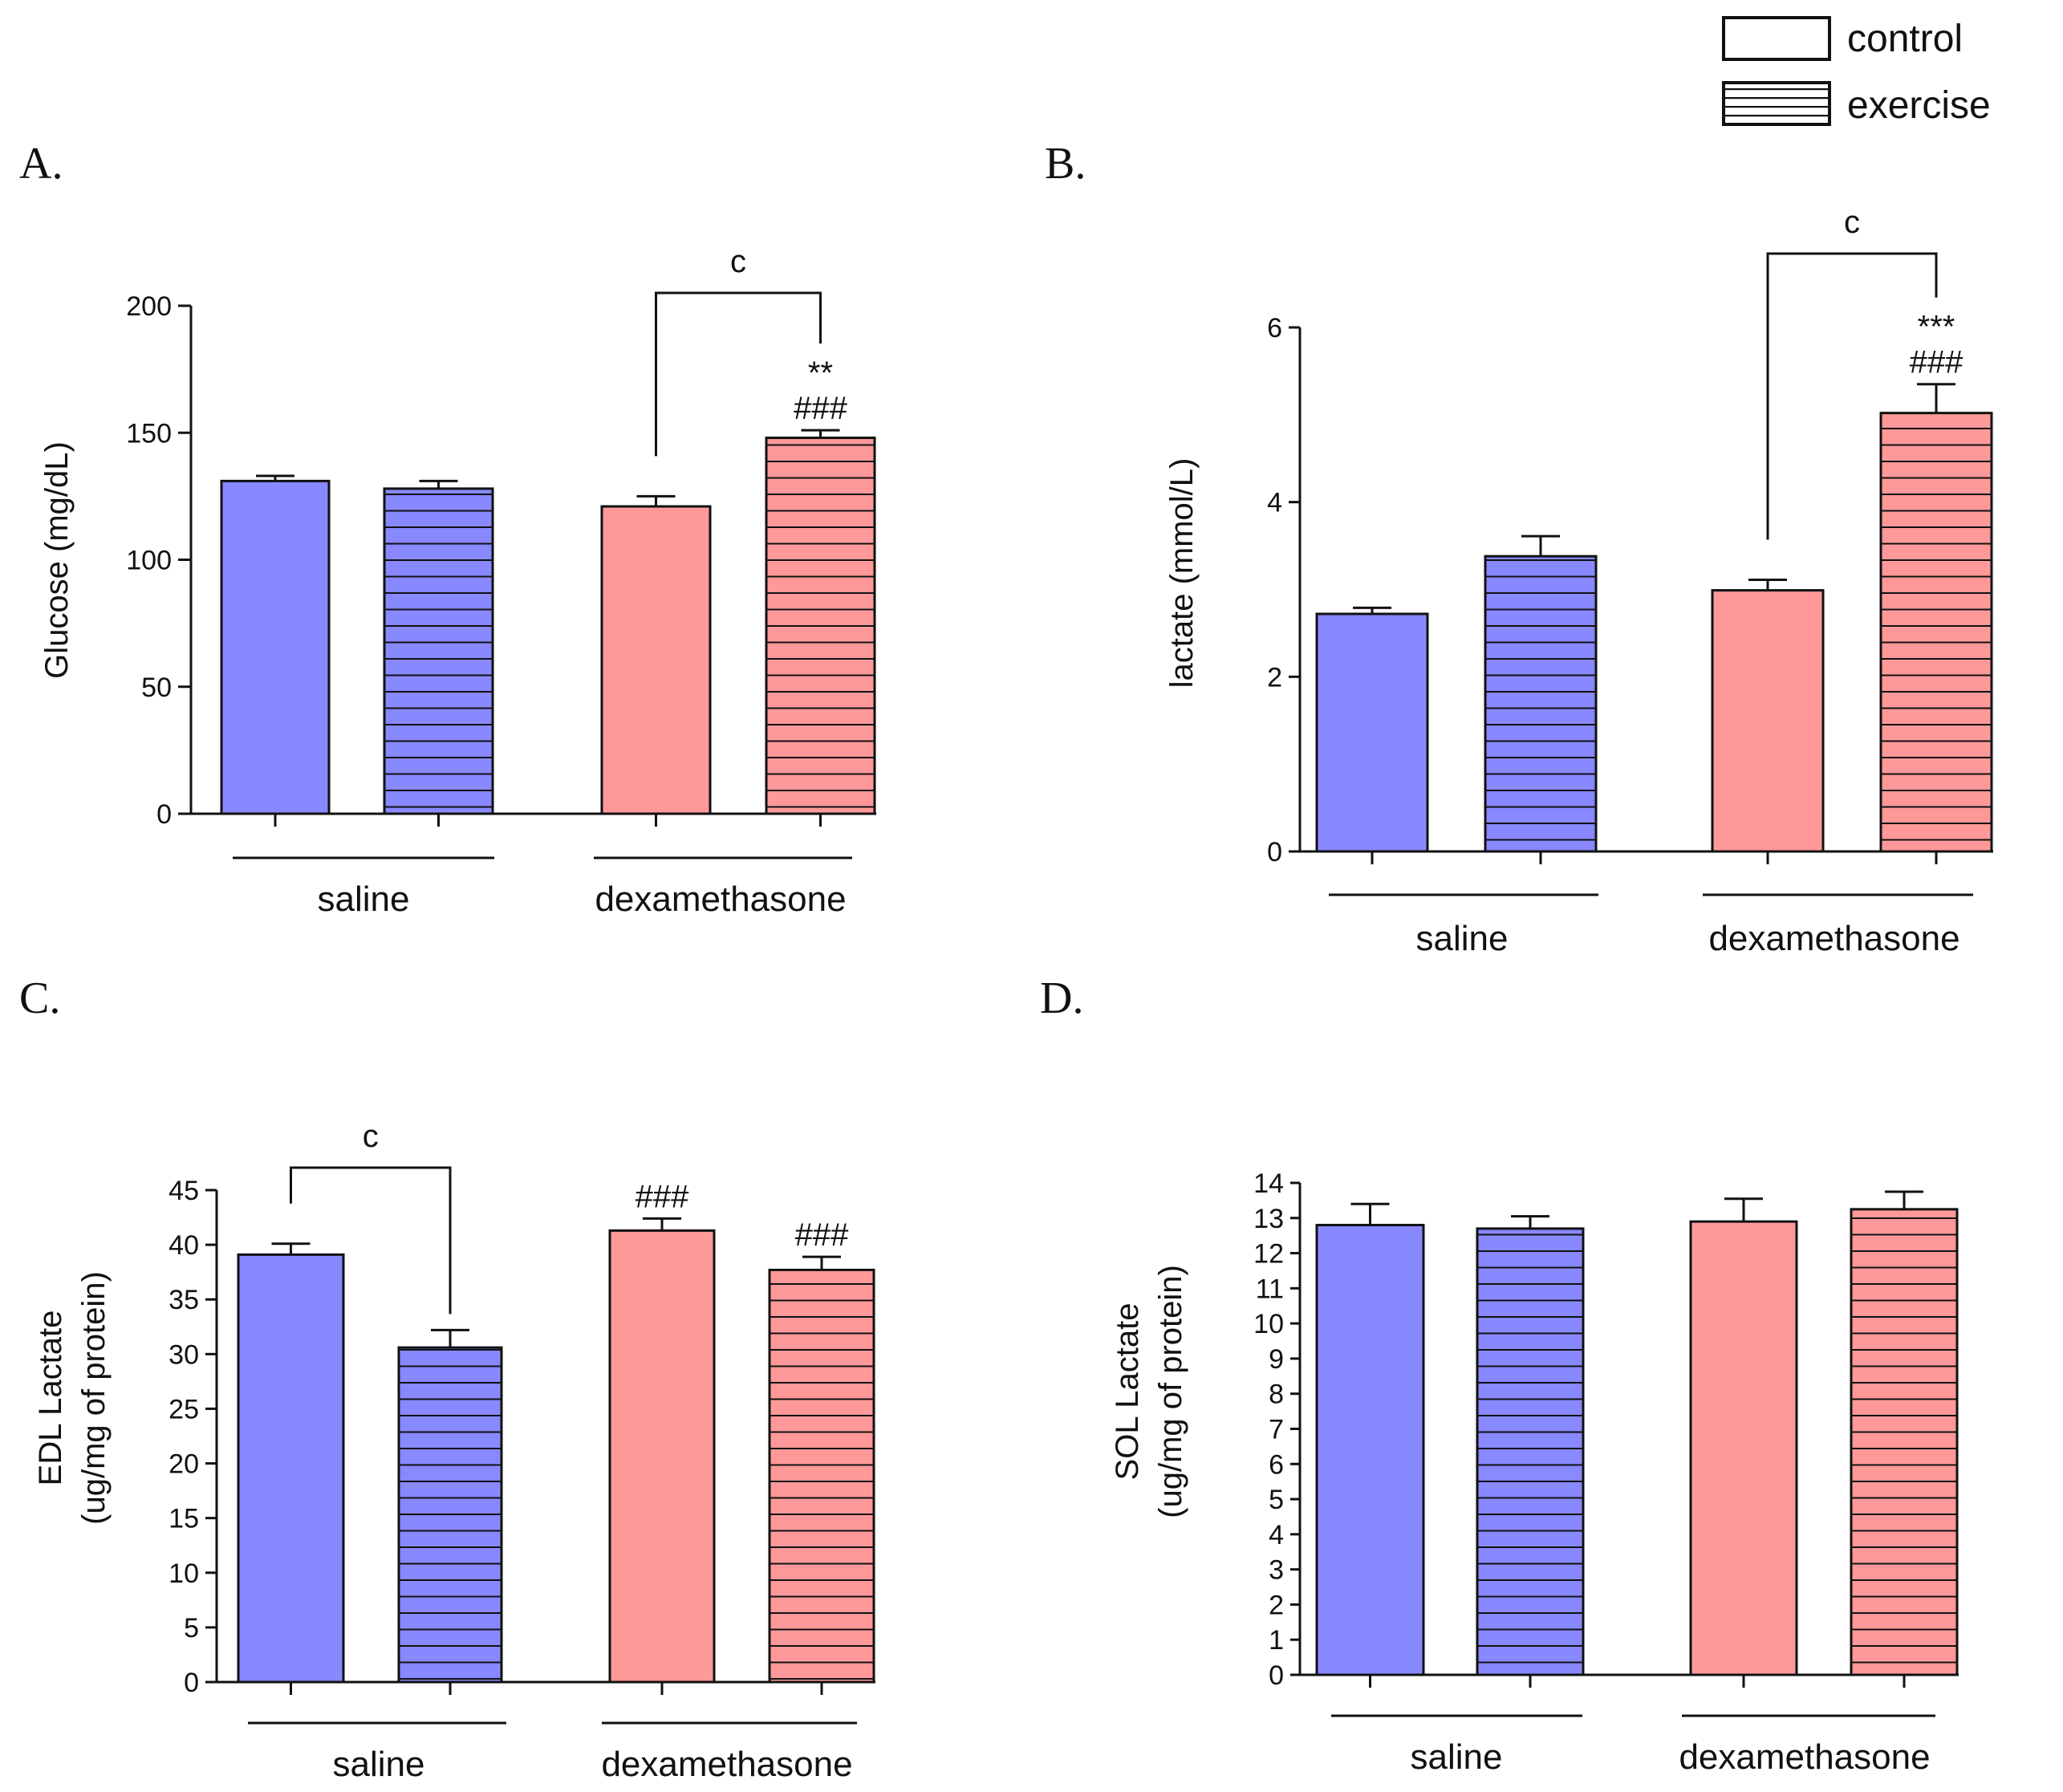 The image size is (2063, 1792). What do you see at coordinates (1268, 1254) in the screenshot?
I see `panel-d-y-tick-label: 12` at bounding box center [1268, 1254].